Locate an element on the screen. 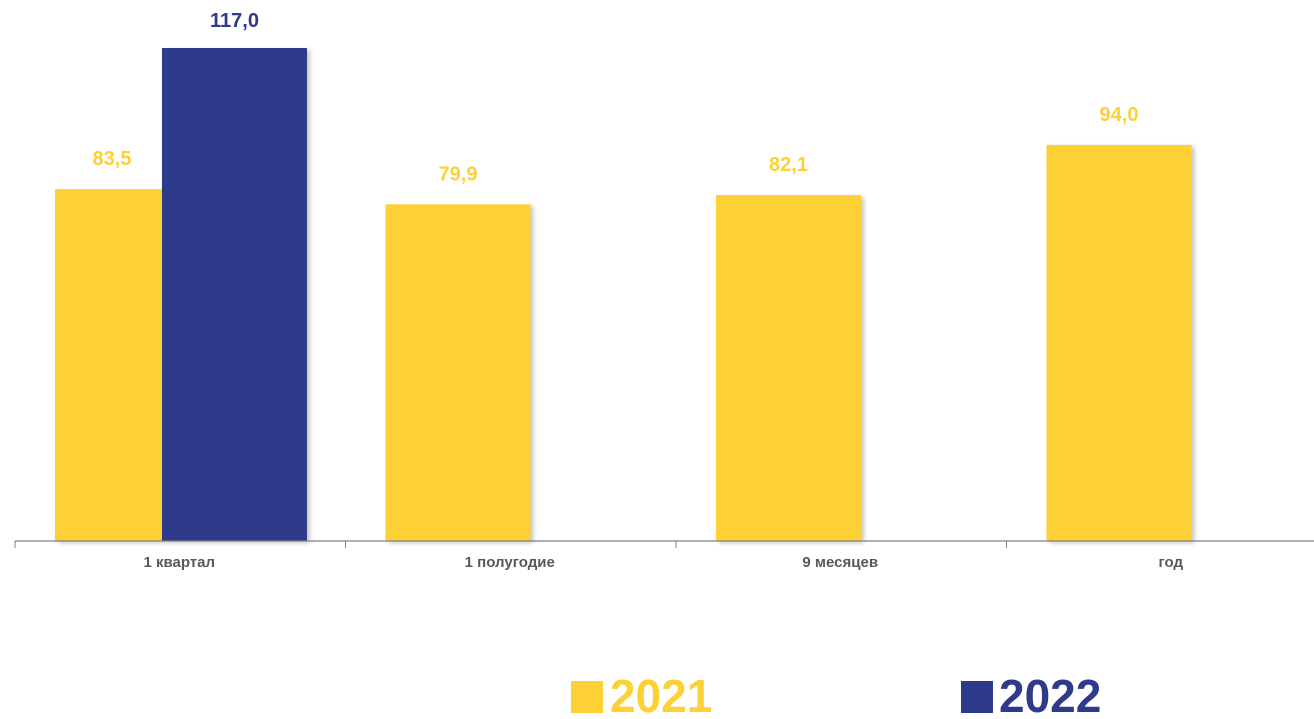 The width and height of the screenshot is (1314, 719). data-label-2021-2: 79,9 is located at coordinates (458, 174).